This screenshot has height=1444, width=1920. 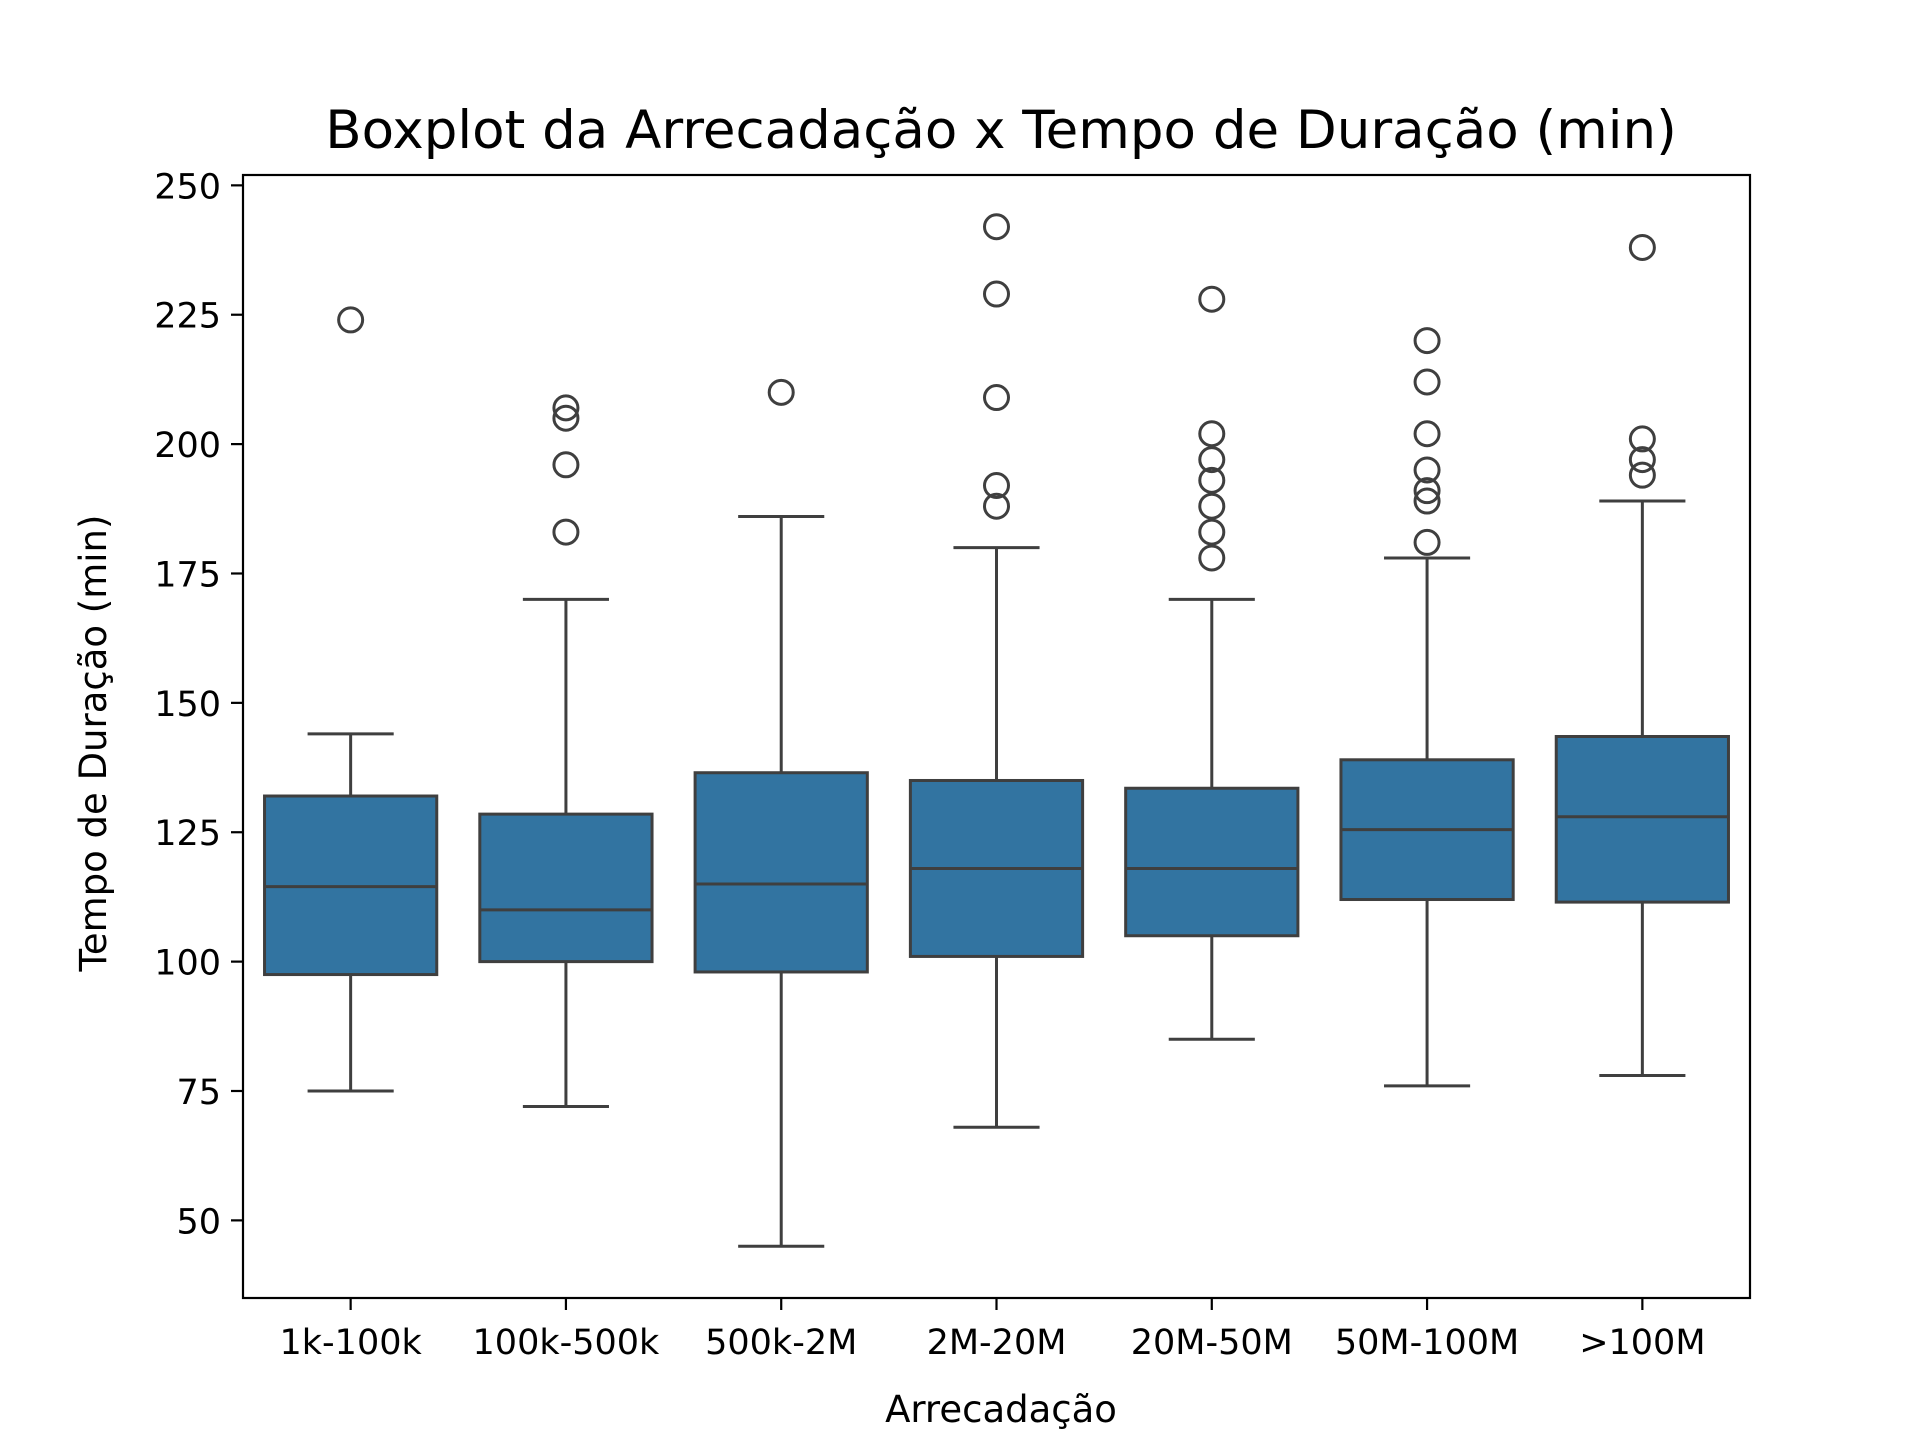 I want to click on y-axis-label: Tempo de Duração (min), so click(x=93, y=744).